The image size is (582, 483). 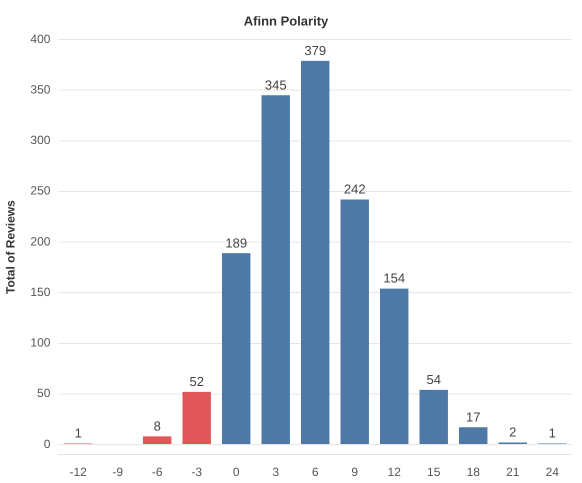 What do you see at coordinates (47, 443) in the screenshot?
I see `y-tick-label: 0` at bounding box center [47, 443].